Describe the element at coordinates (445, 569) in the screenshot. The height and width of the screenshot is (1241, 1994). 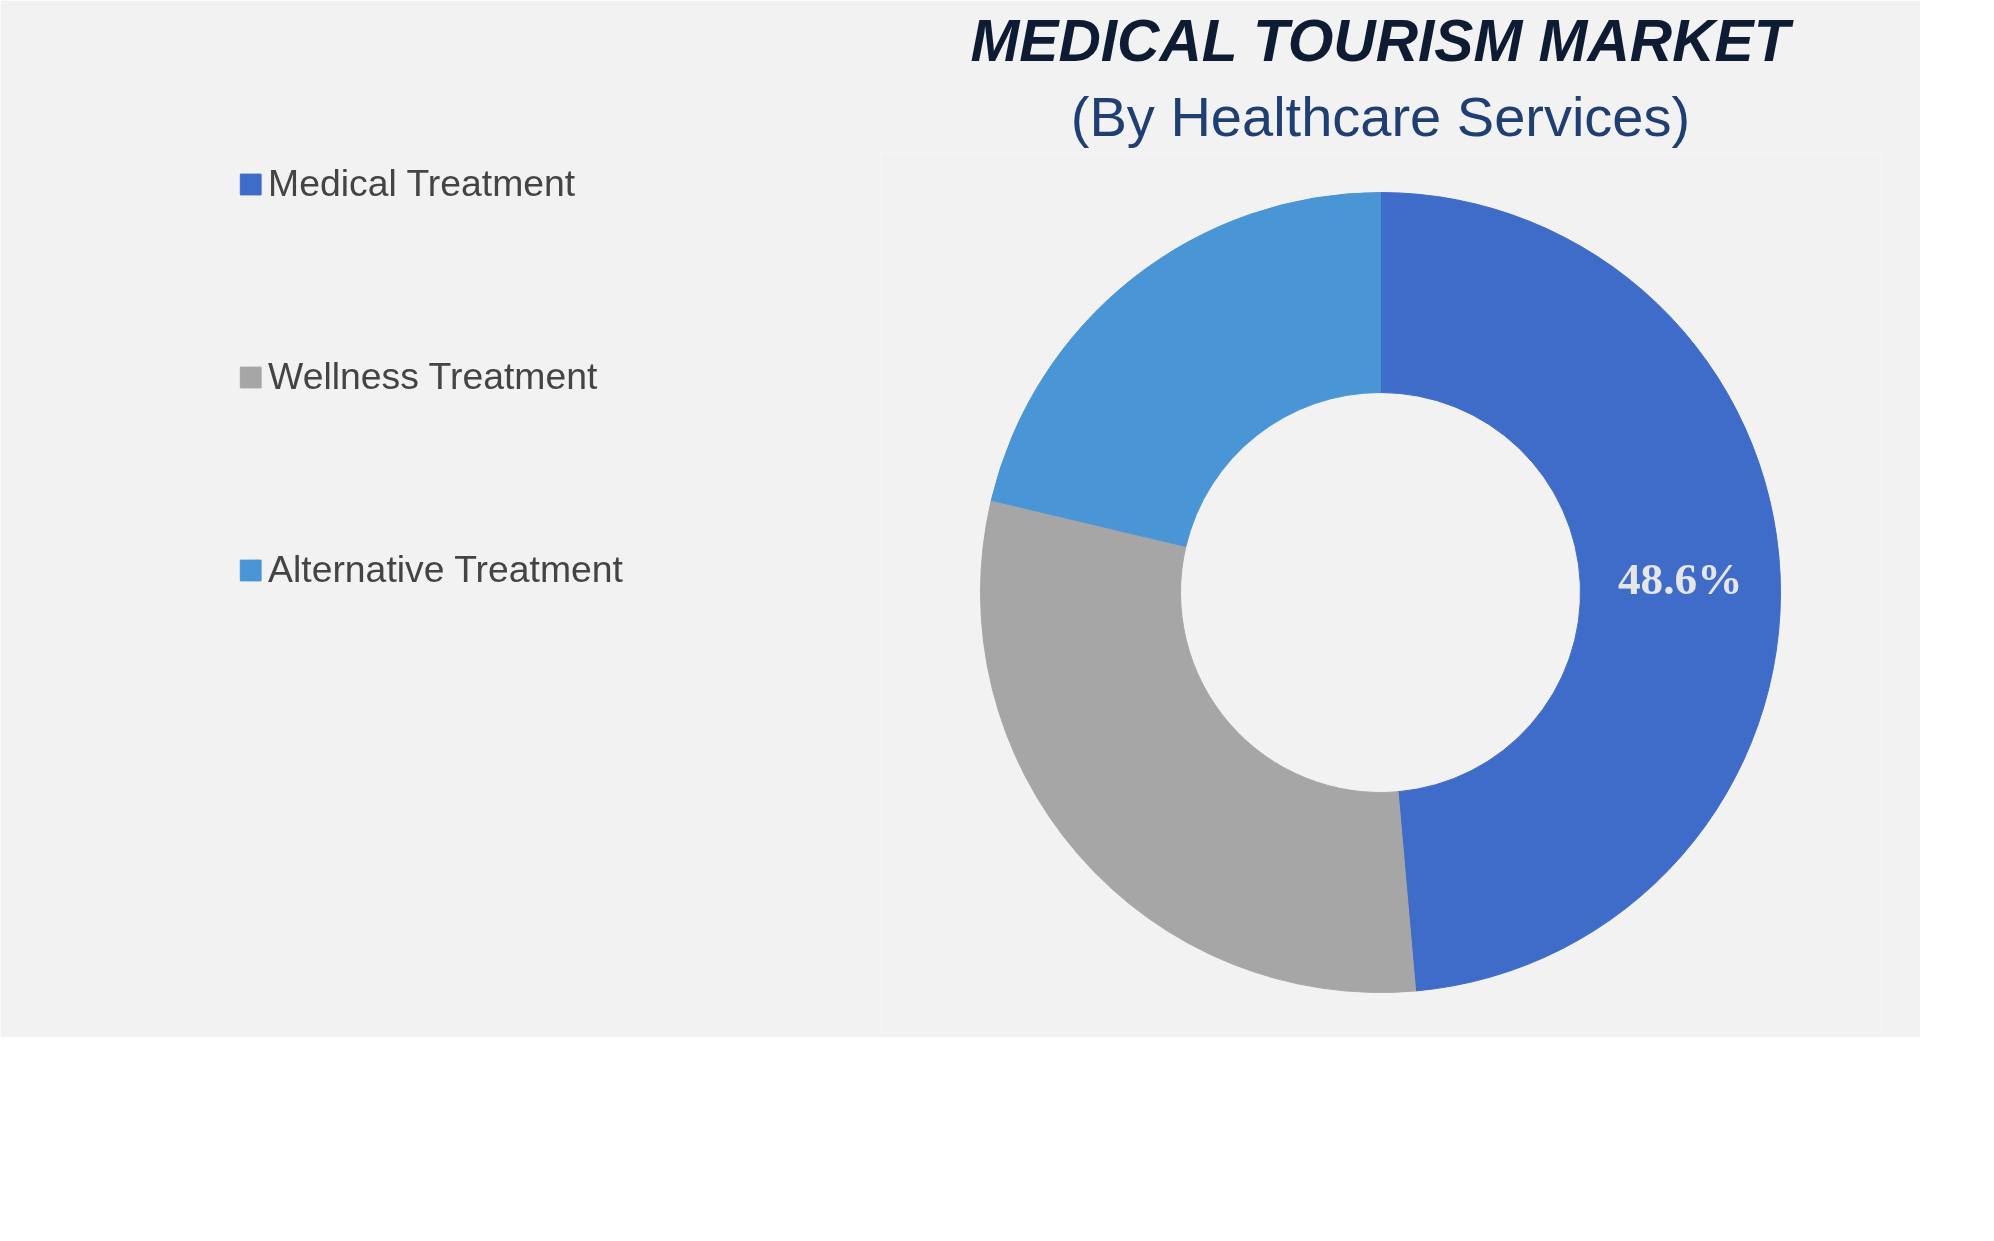
I see `legend-label: Alternative Treatment` at that location.